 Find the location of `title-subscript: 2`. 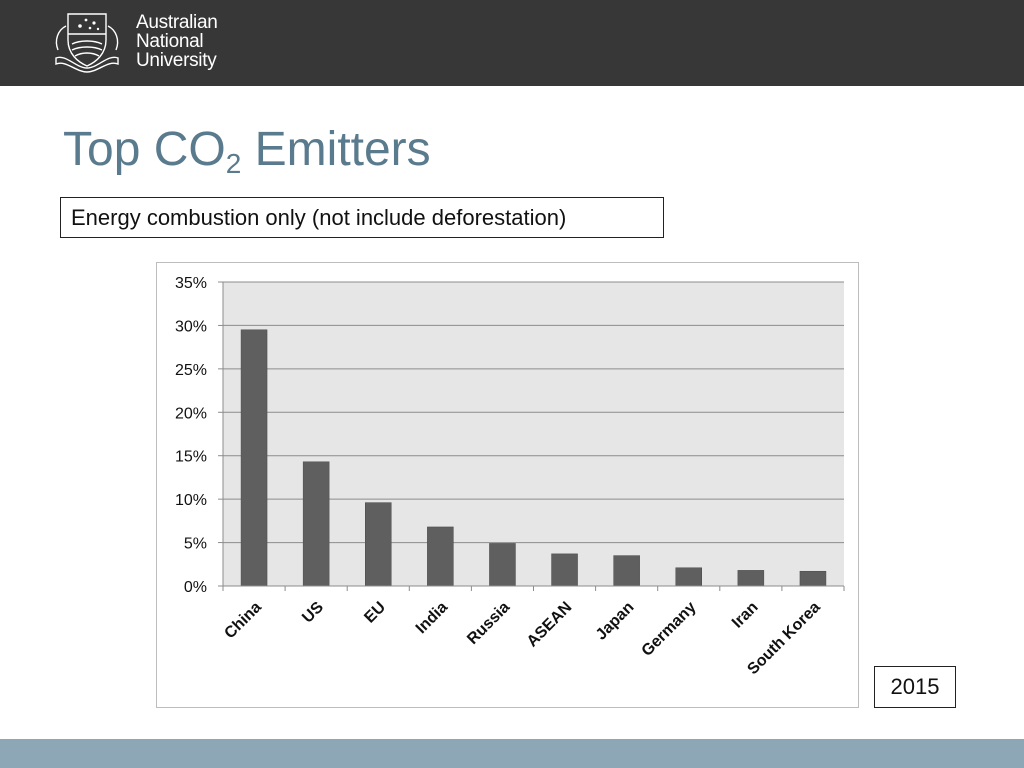

title-subscript: 2 is located at coordinates (233, 163).